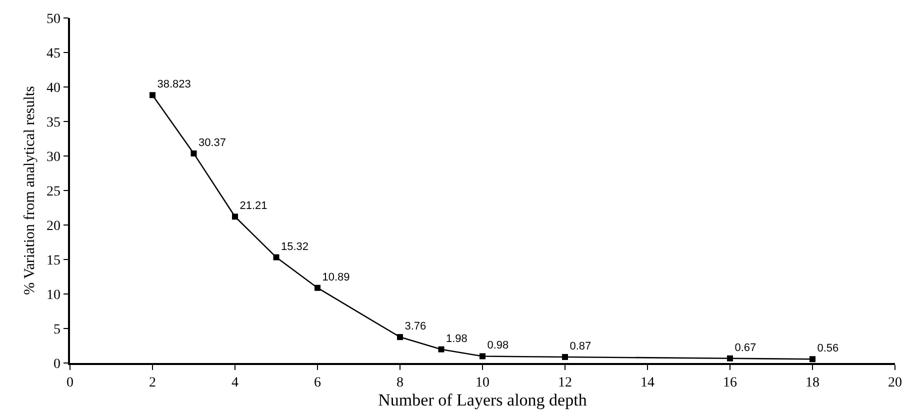 This screenshot has height=416, width=915. Describe the element at coordinates (152, 383) in the screenshot. I see `x-tick-label: 2` at that location.